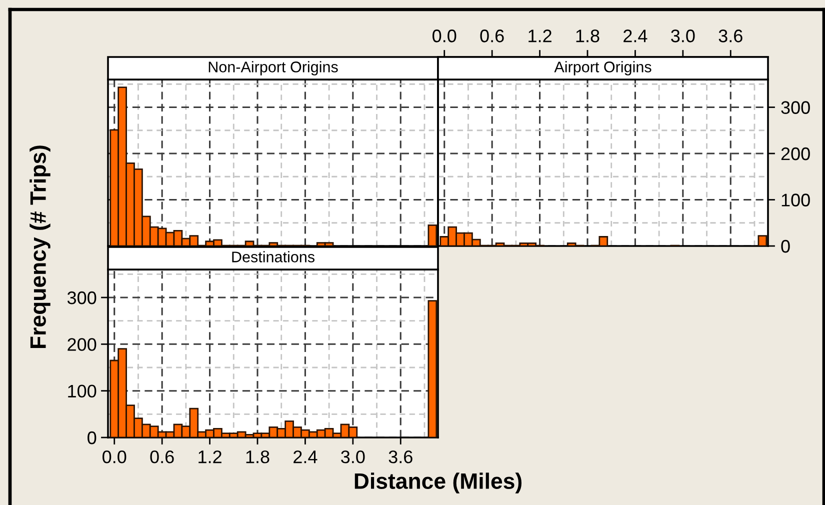 The height and width of the screenshot is (505, 825). What do you see at coordinates (400, 457) in the screenshot?
I see `x-tick-label: 3.6` at bounding box center [400, 457].